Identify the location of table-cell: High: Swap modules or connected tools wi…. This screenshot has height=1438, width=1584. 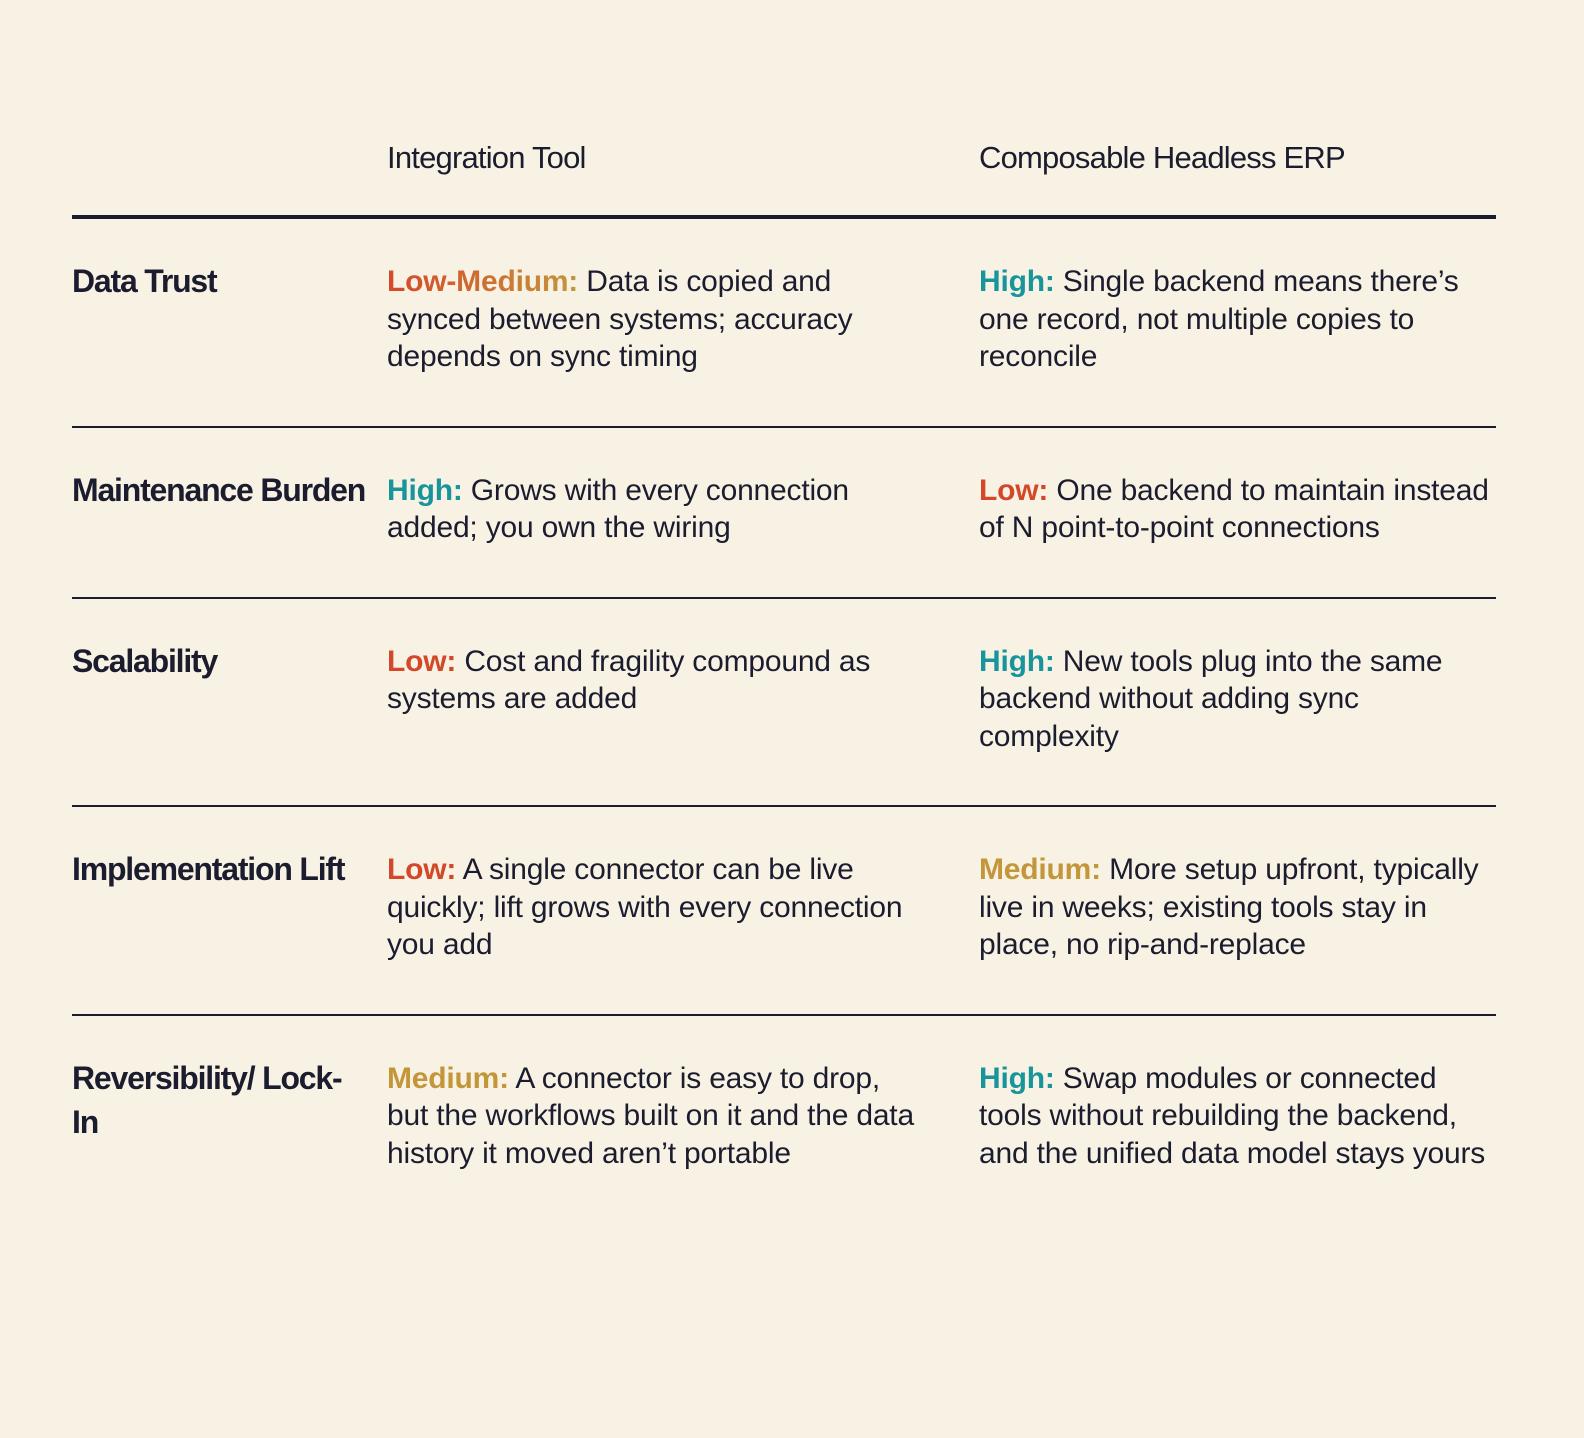
(1237, 1116).